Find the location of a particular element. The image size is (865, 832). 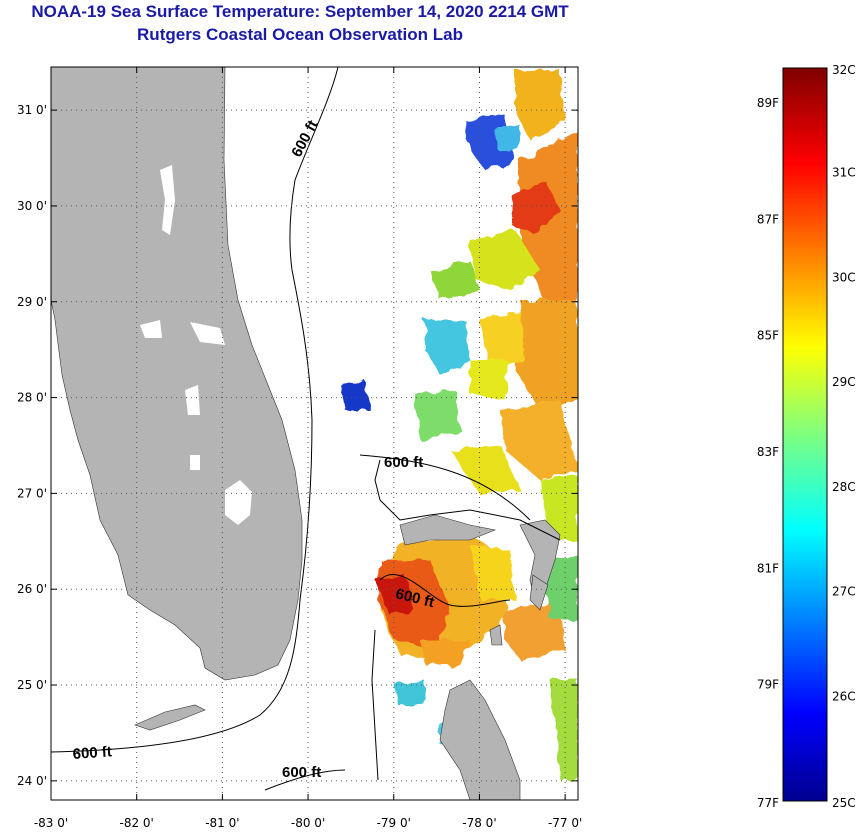

celsius-label: 26C is located at coordinates (844, 696).